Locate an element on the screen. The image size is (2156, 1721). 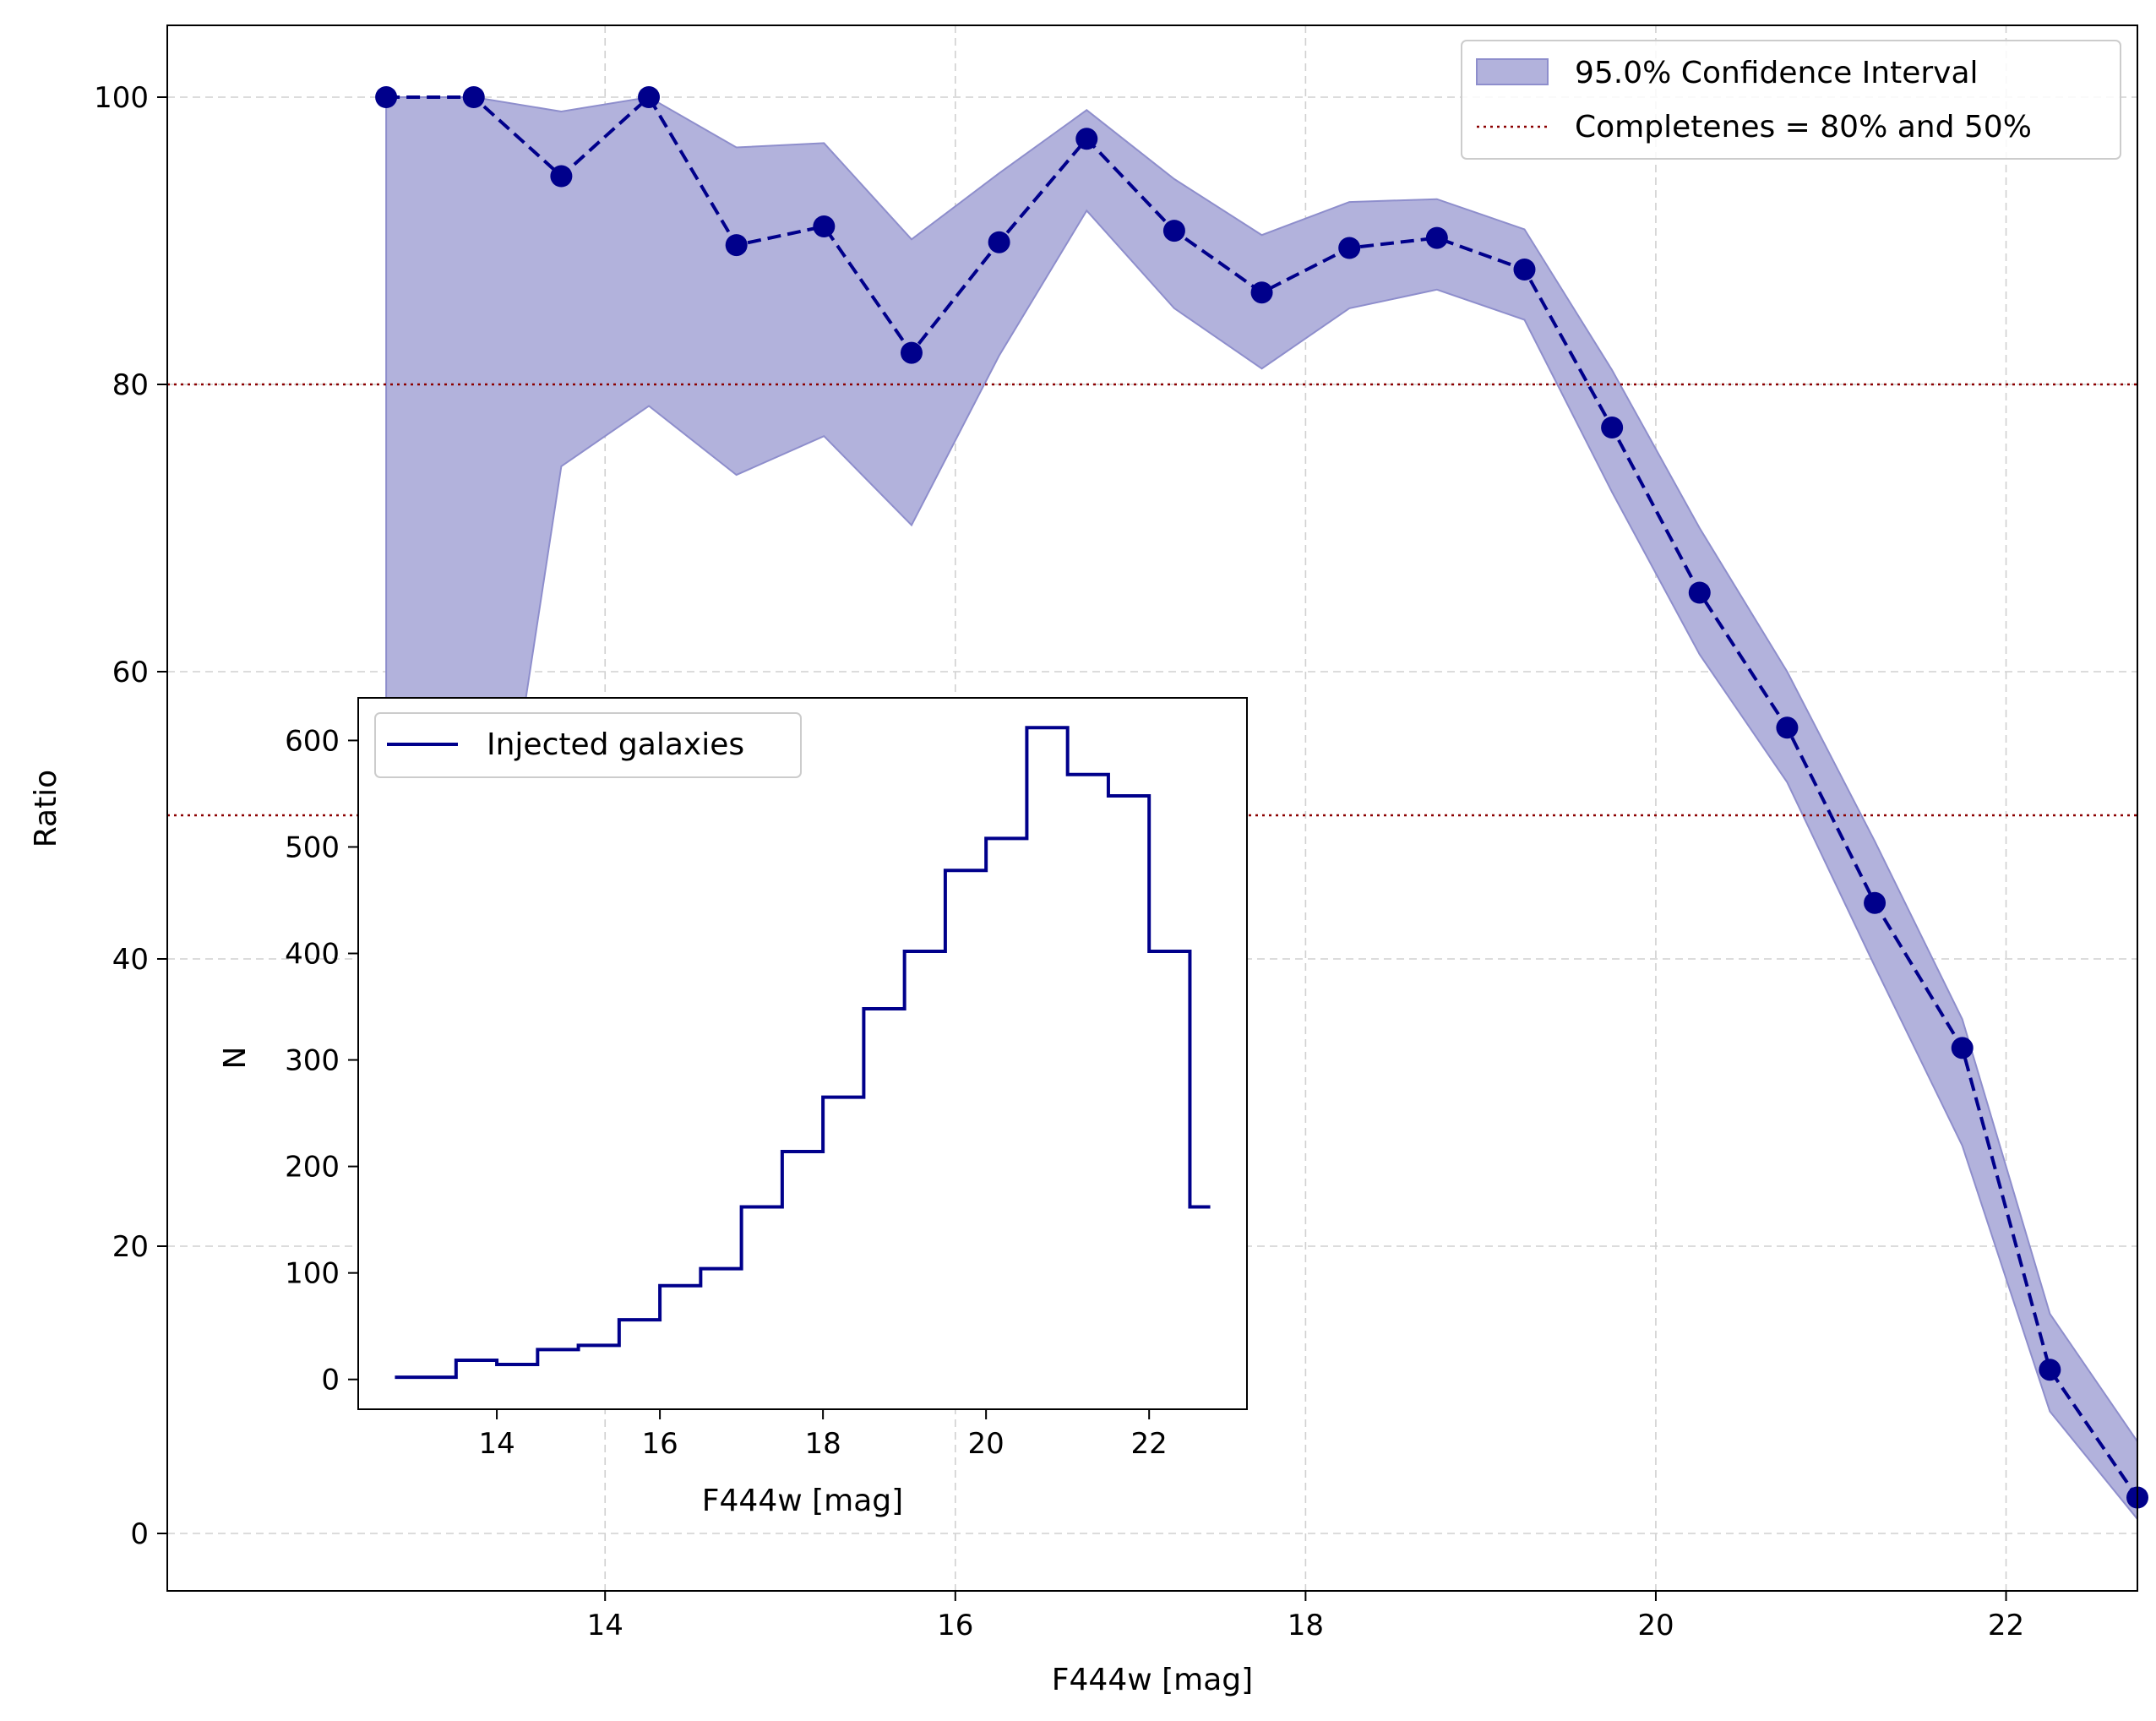
inset-y-tick-label: 100 is located at coordinates (312, 1274).